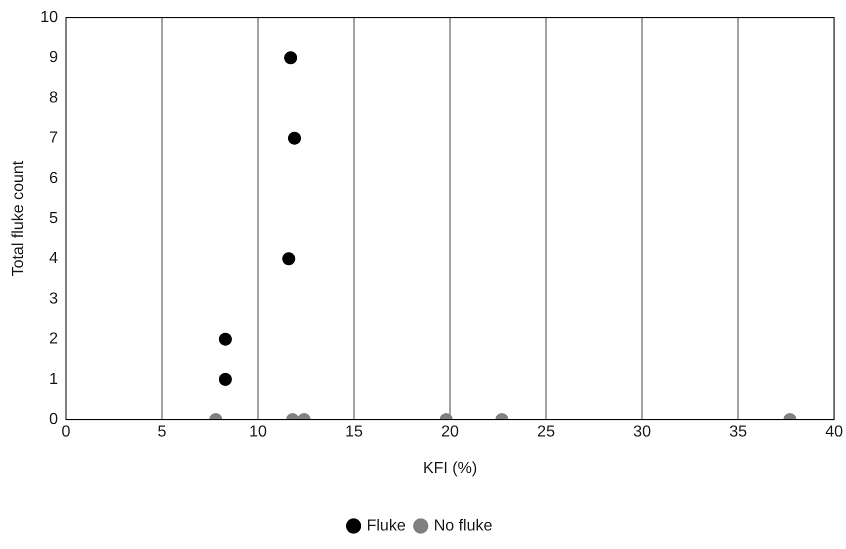  What do you see at coordinates (53, 219) in the screenshot?
I see `y-tick-label: 5` at bounding box center [53, 219].